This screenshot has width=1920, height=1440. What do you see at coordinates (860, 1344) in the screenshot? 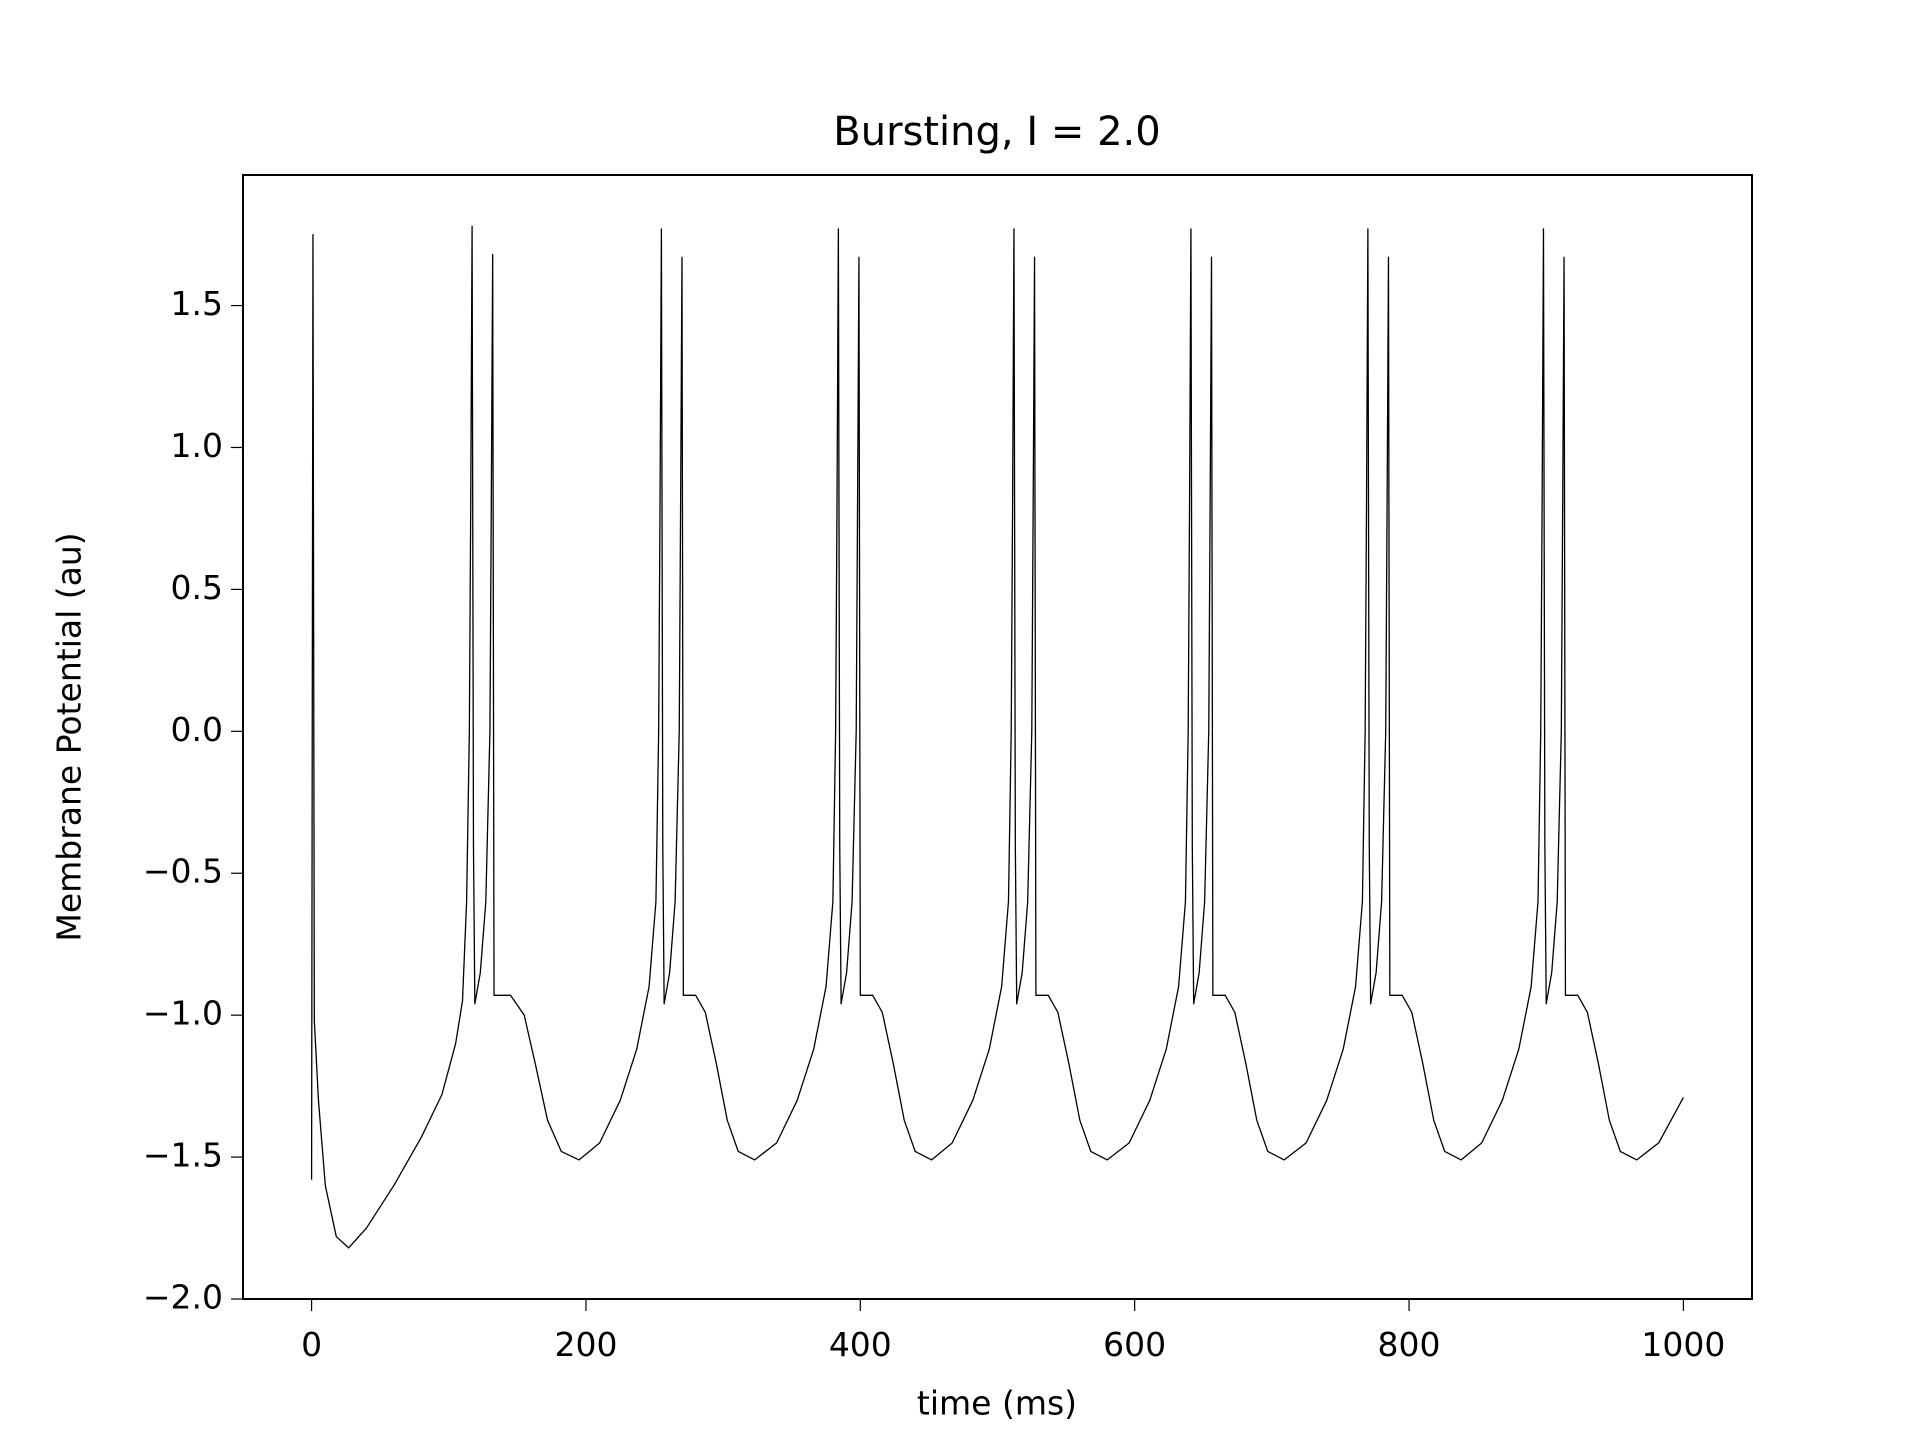
I see `x-tick-label: 400` at bounding box center [860, 1344].